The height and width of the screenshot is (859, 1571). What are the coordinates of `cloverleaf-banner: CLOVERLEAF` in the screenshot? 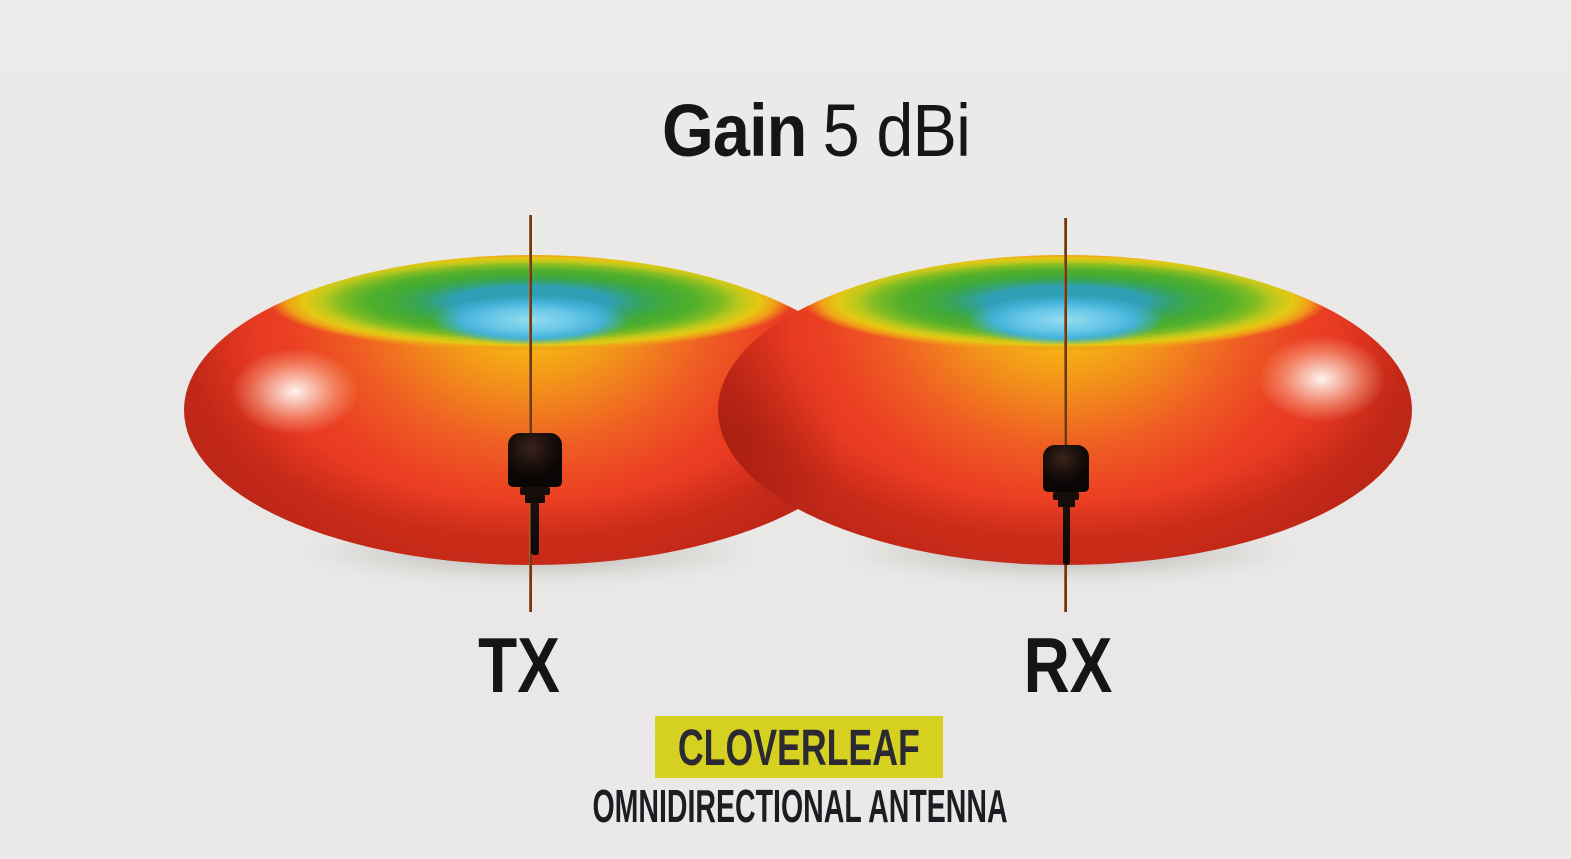 It's located at (799, 747).